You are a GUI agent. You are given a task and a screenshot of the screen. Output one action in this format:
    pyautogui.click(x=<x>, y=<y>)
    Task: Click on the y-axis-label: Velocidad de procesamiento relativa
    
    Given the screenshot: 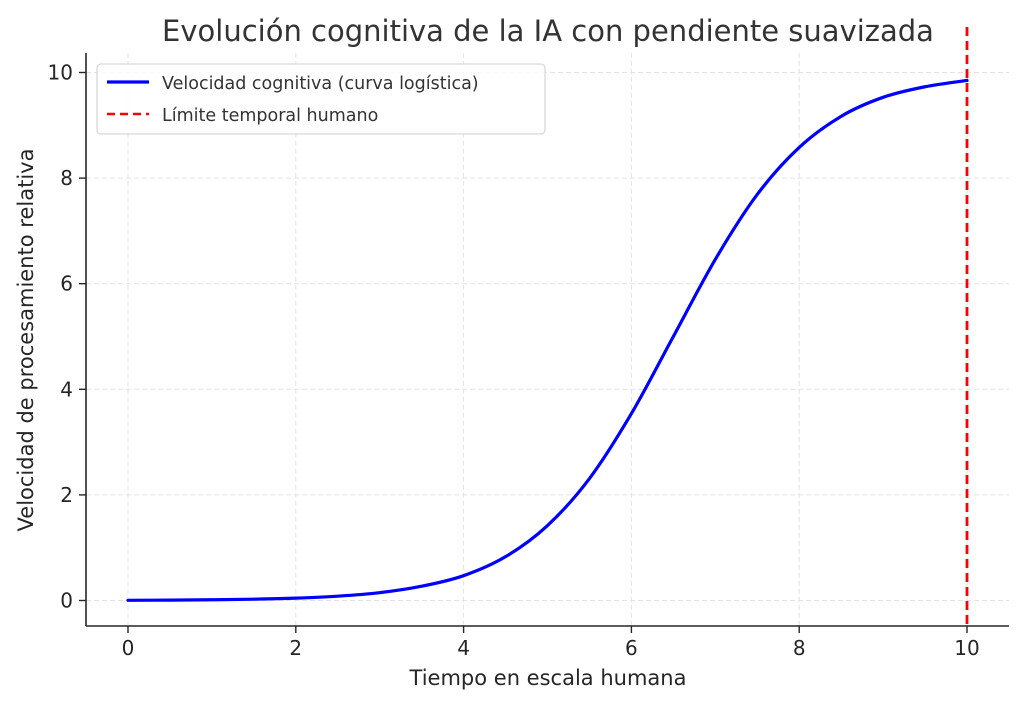 What is the action you would take?
    pyautogui.click(x=26, y=340)
    